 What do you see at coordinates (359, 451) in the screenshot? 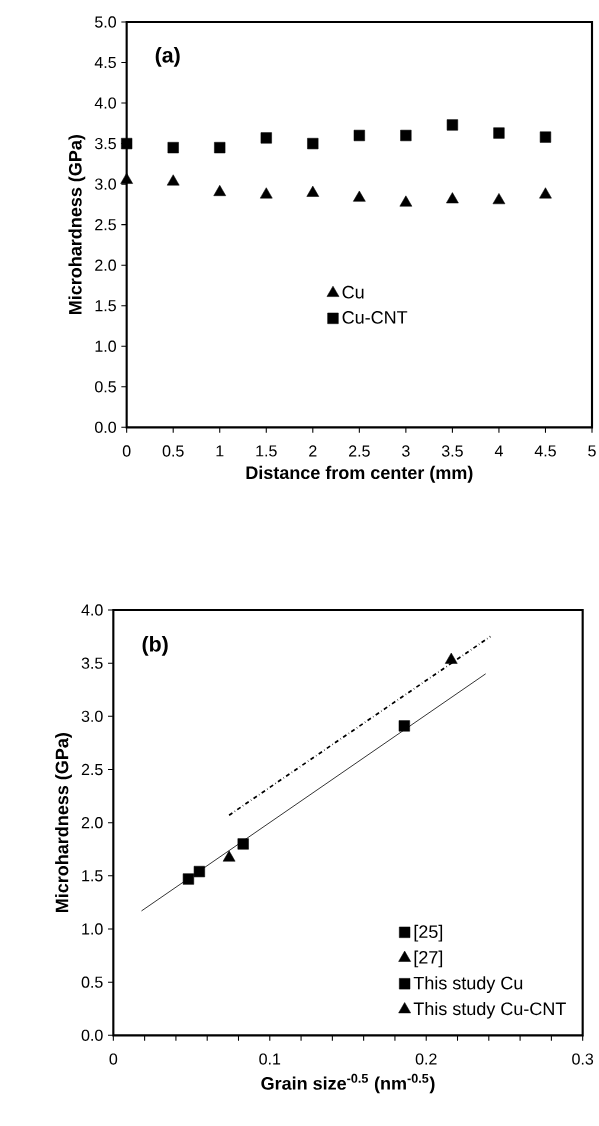
I see `x-tick-label: 2.5` at bounding box center [359, 451].